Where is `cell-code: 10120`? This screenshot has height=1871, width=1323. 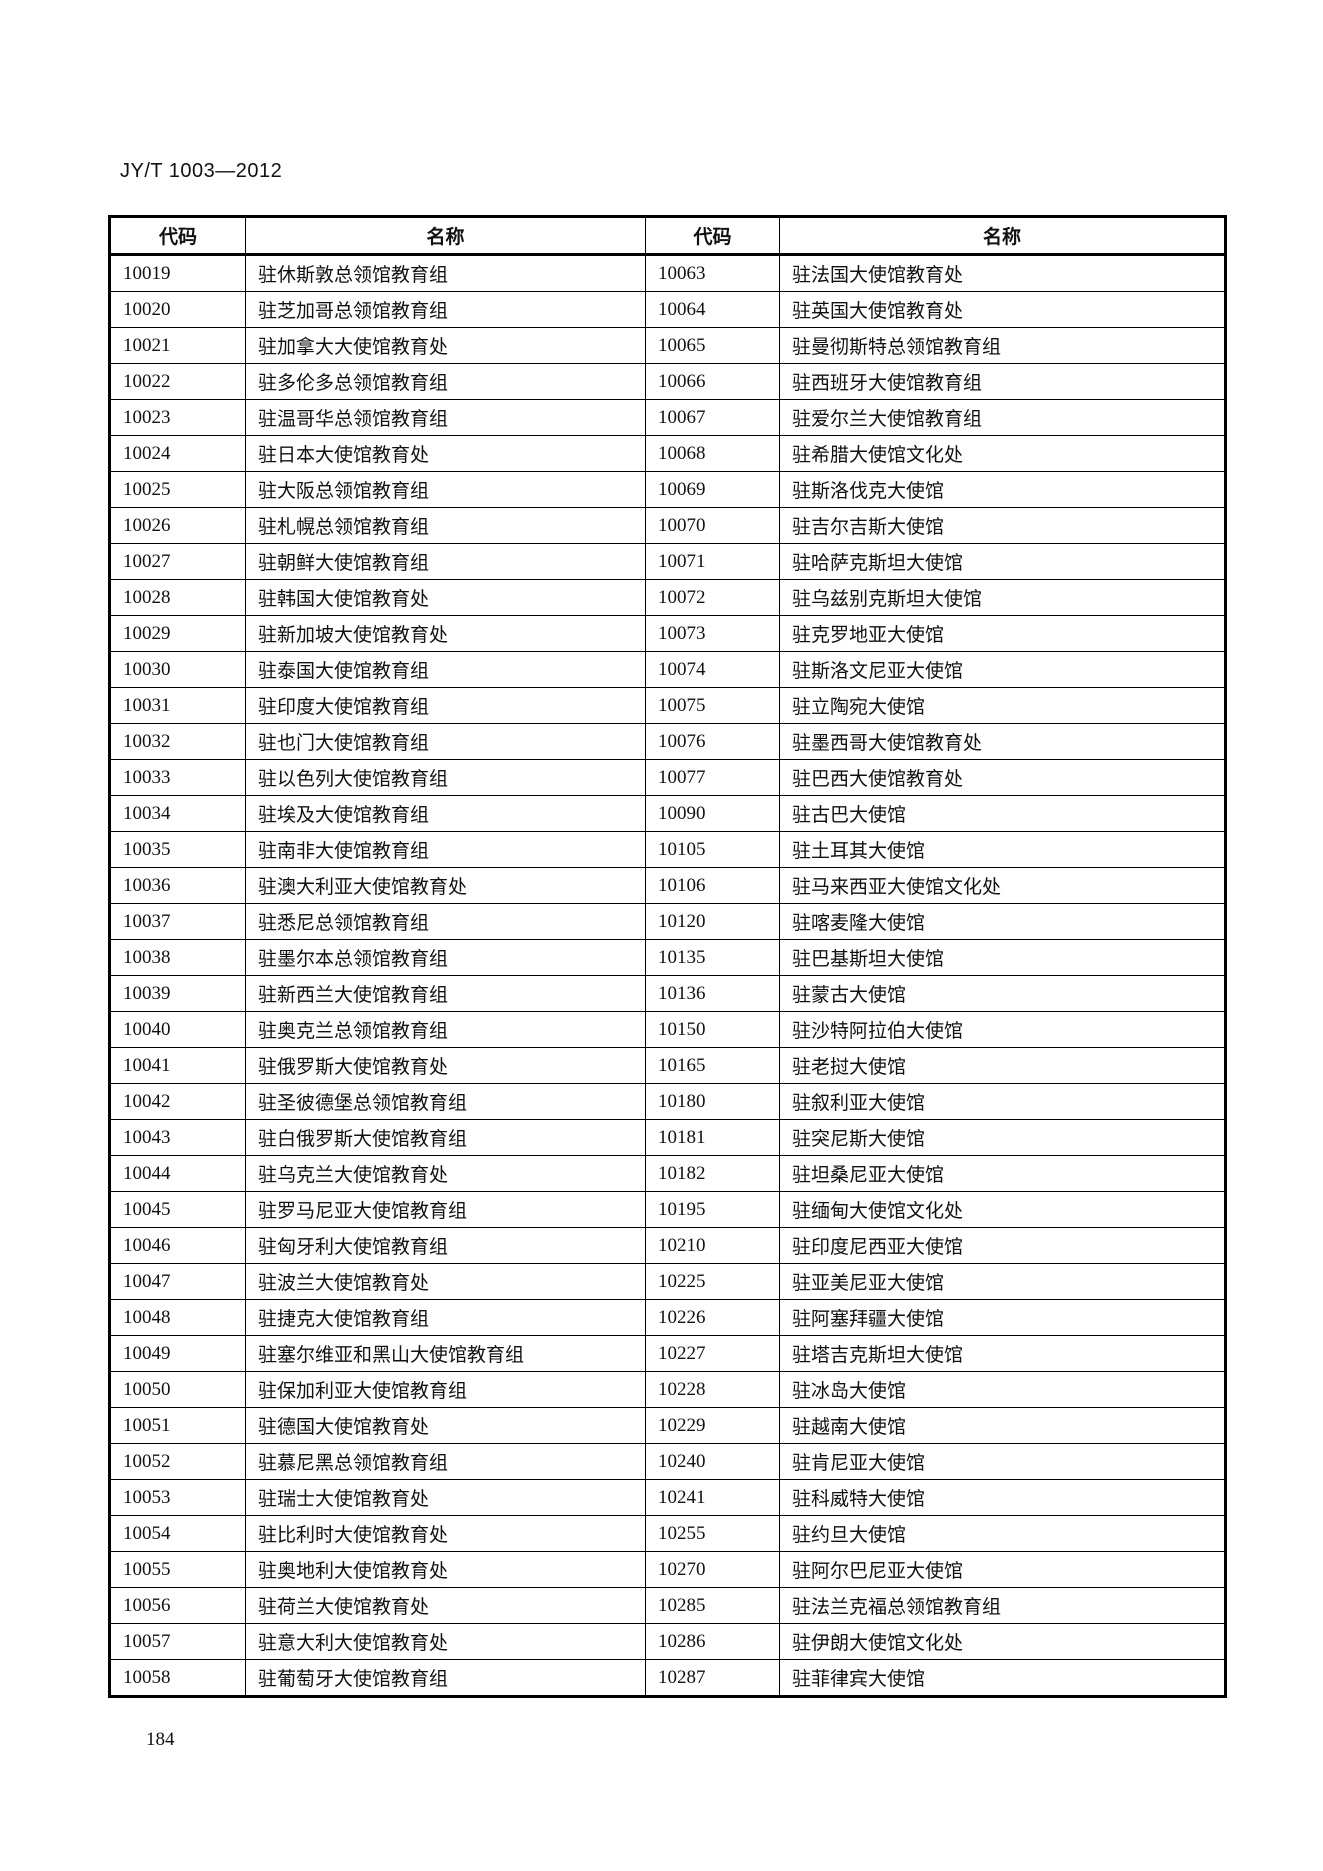 cell-code: 10120 is located at coordinates (712, 921).